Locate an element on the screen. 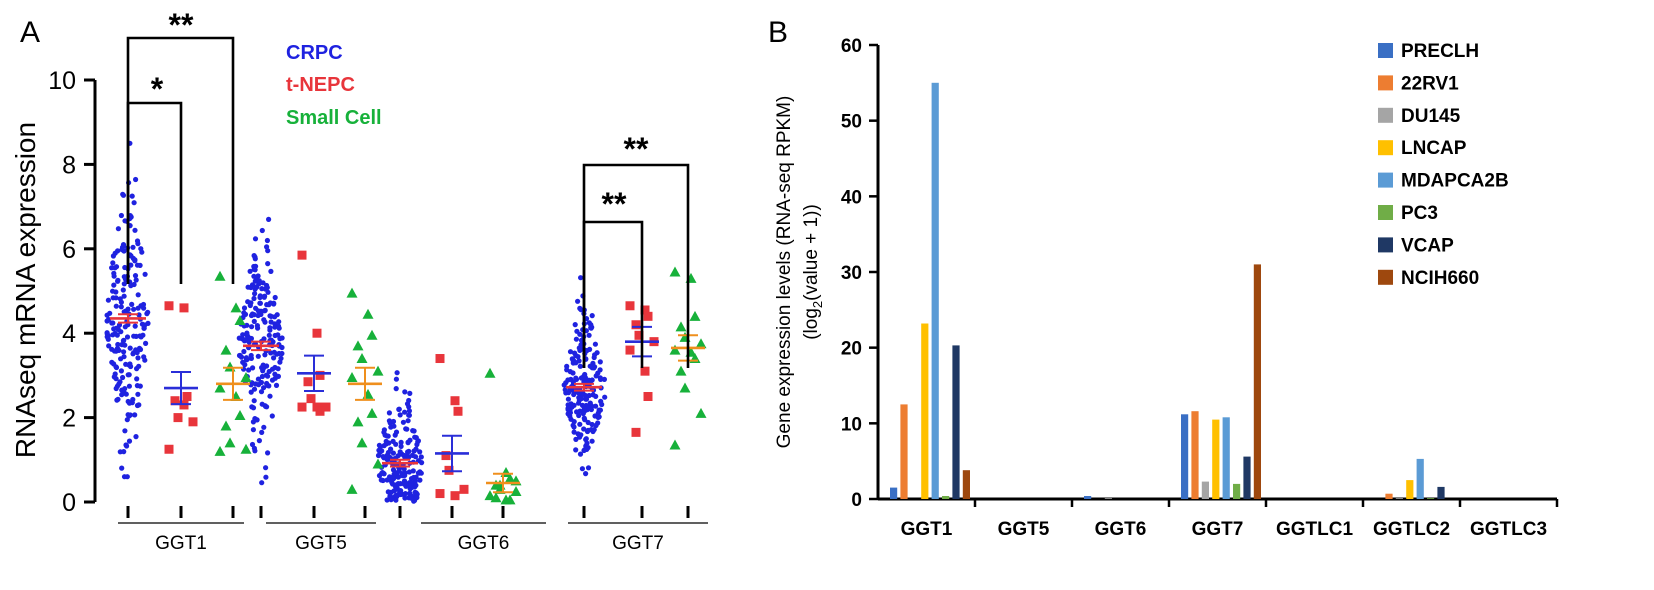 This screenshot has width=1654, height=590. significance-marker: ** is located at coordinates (614, 204).